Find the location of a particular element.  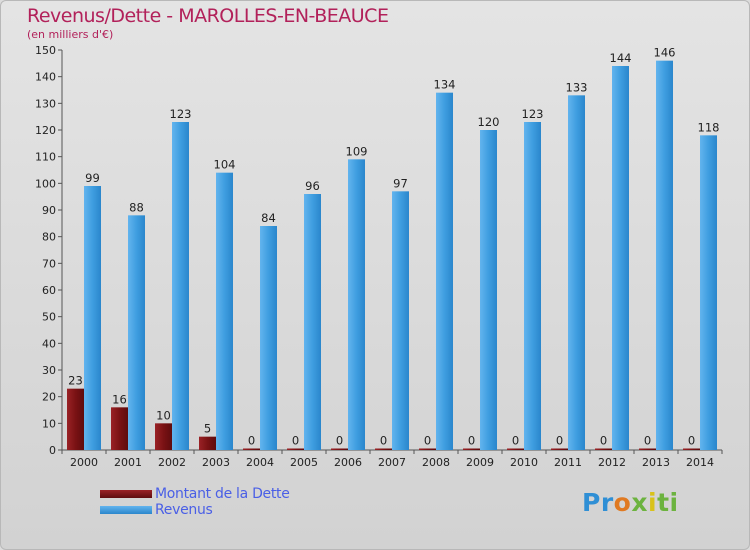

data-label-revenue: 96 is located at coordinates (312, 186).